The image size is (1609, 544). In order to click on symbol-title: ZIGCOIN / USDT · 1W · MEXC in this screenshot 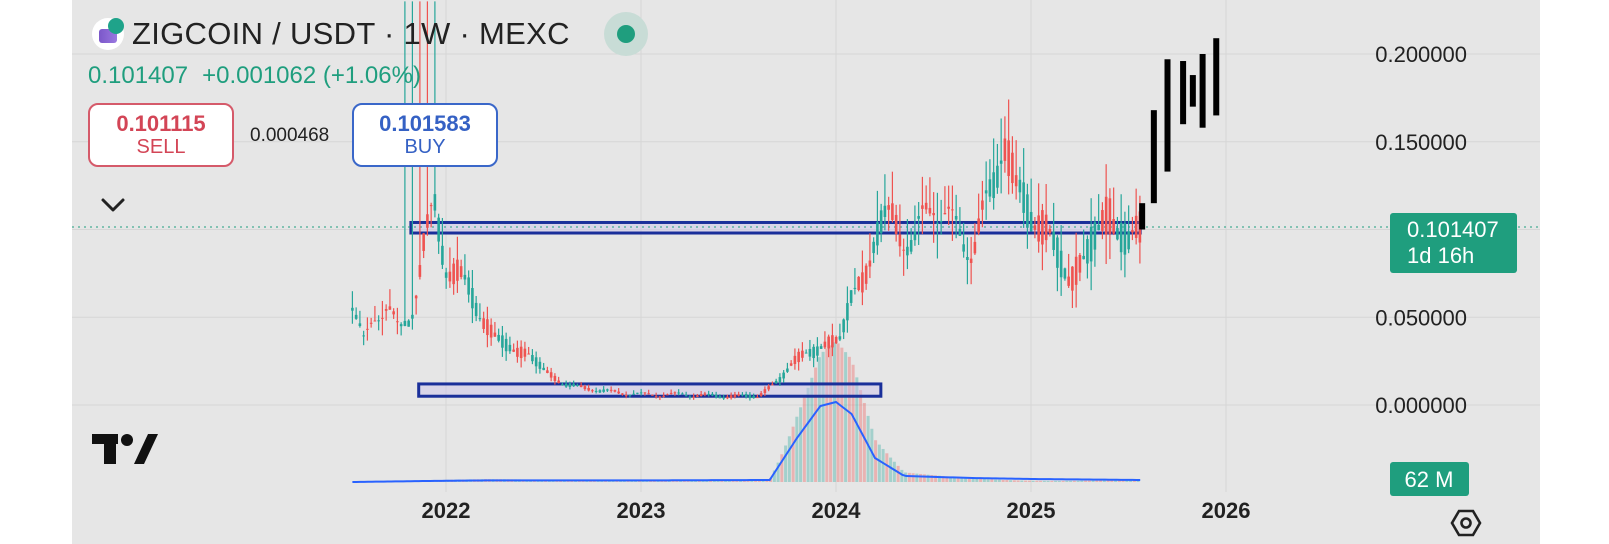, I will do `click(351, 33)`.